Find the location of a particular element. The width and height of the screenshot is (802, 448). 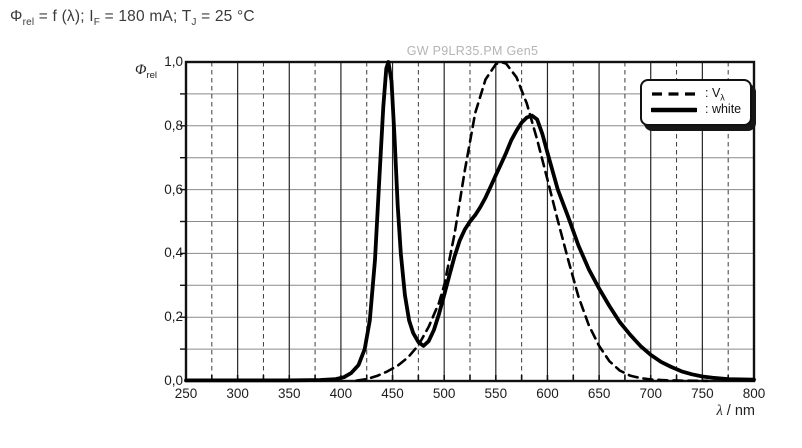

legend-box: : Vλ : white is located at coordinates (696, 102).